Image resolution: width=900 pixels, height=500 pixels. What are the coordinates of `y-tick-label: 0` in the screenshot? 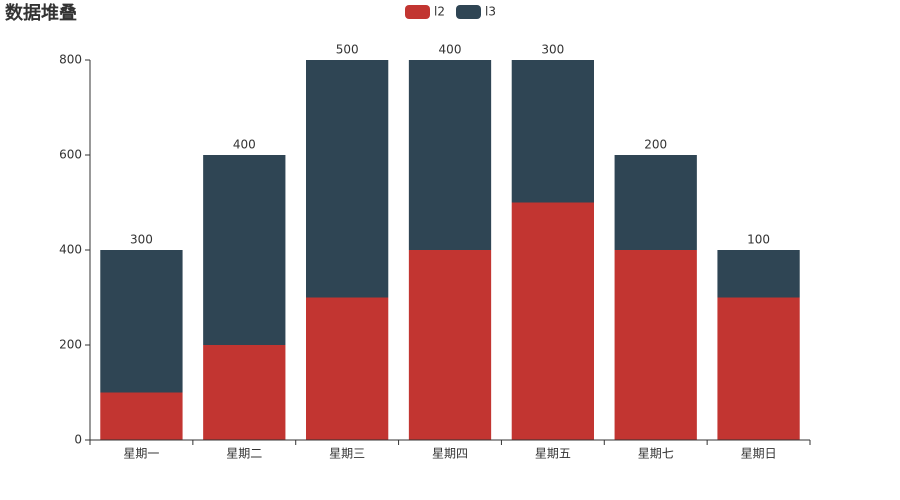 It's located at (78, 440).